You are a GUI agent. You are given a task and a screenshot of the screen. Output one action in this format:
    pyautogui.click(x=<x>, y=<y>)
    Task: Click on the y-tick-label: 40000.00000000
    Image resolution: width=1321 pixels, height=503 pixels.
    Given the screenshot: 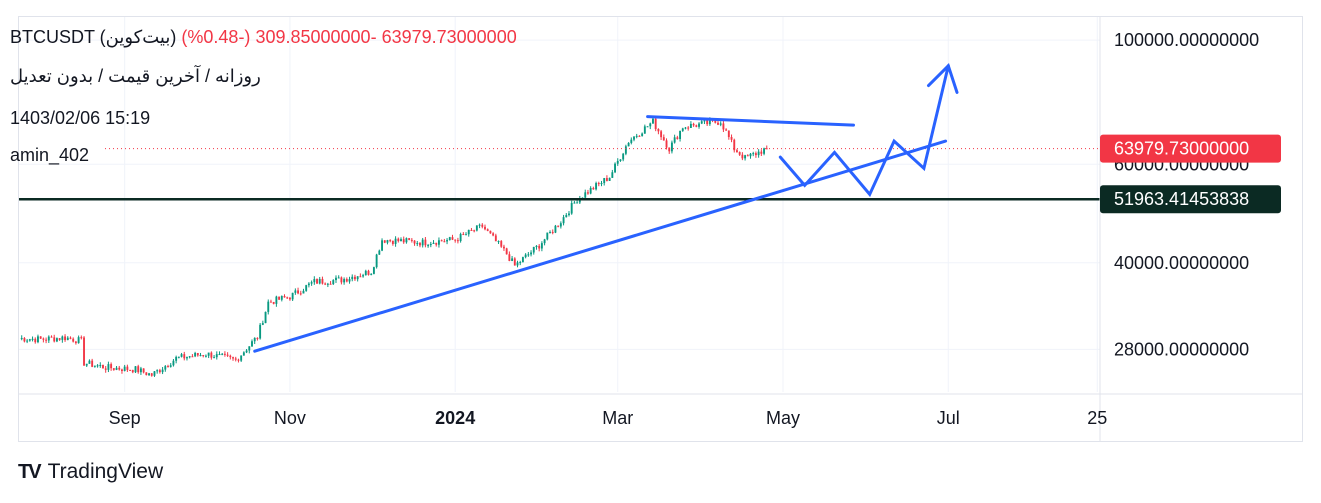 What is the action you would take?
    pyautogui.click(x=1181, y=263)
    